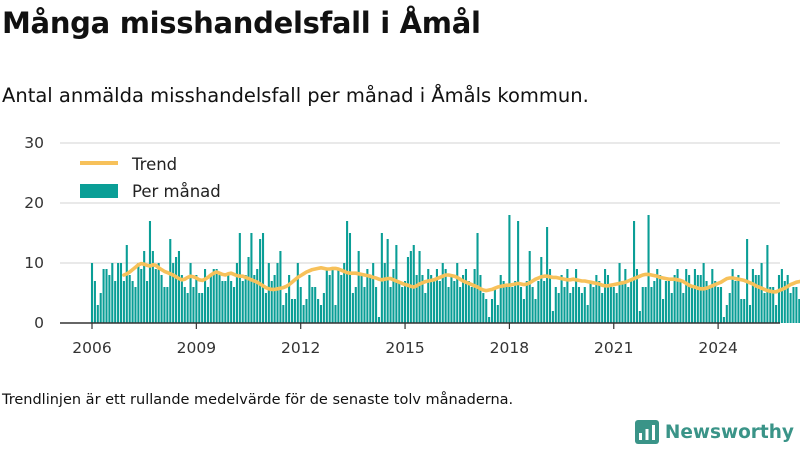 The height and width of the screenshot is (450, 800). What do you see at coordinates (150, 178) in the screenshot?
I see `legend: Trend Per månad` at bounding box center [150, 178].